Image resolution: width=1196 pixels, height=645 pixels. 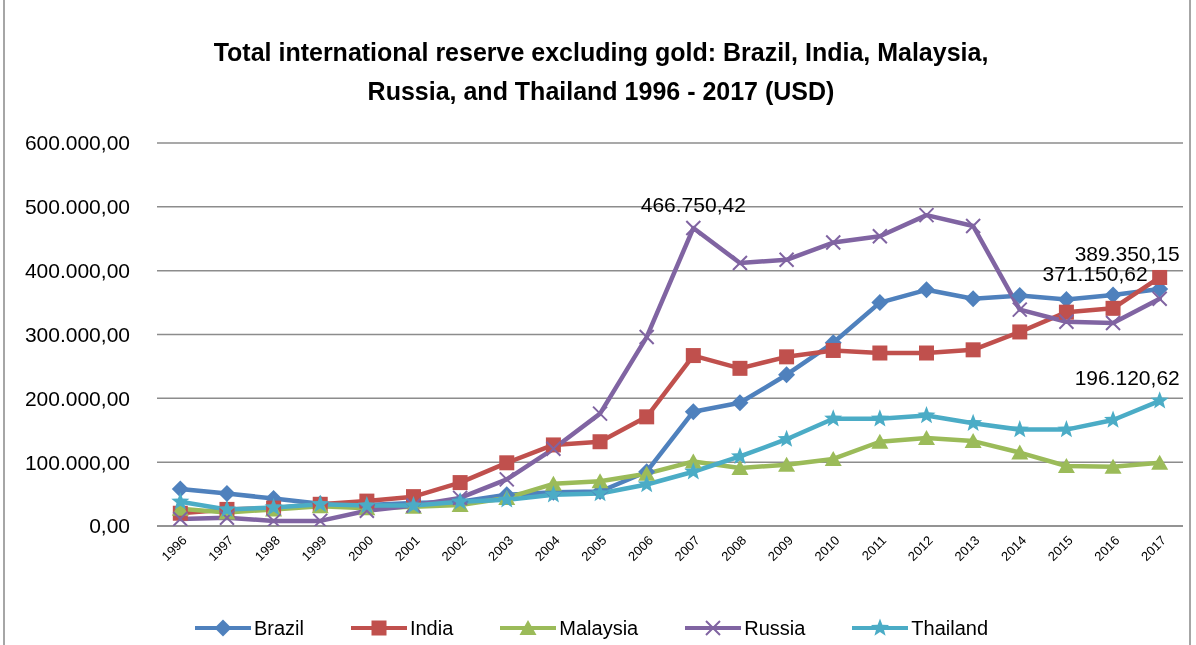 I want to click on y-tick-label: 400.000,00, so click(x=77, y=271).